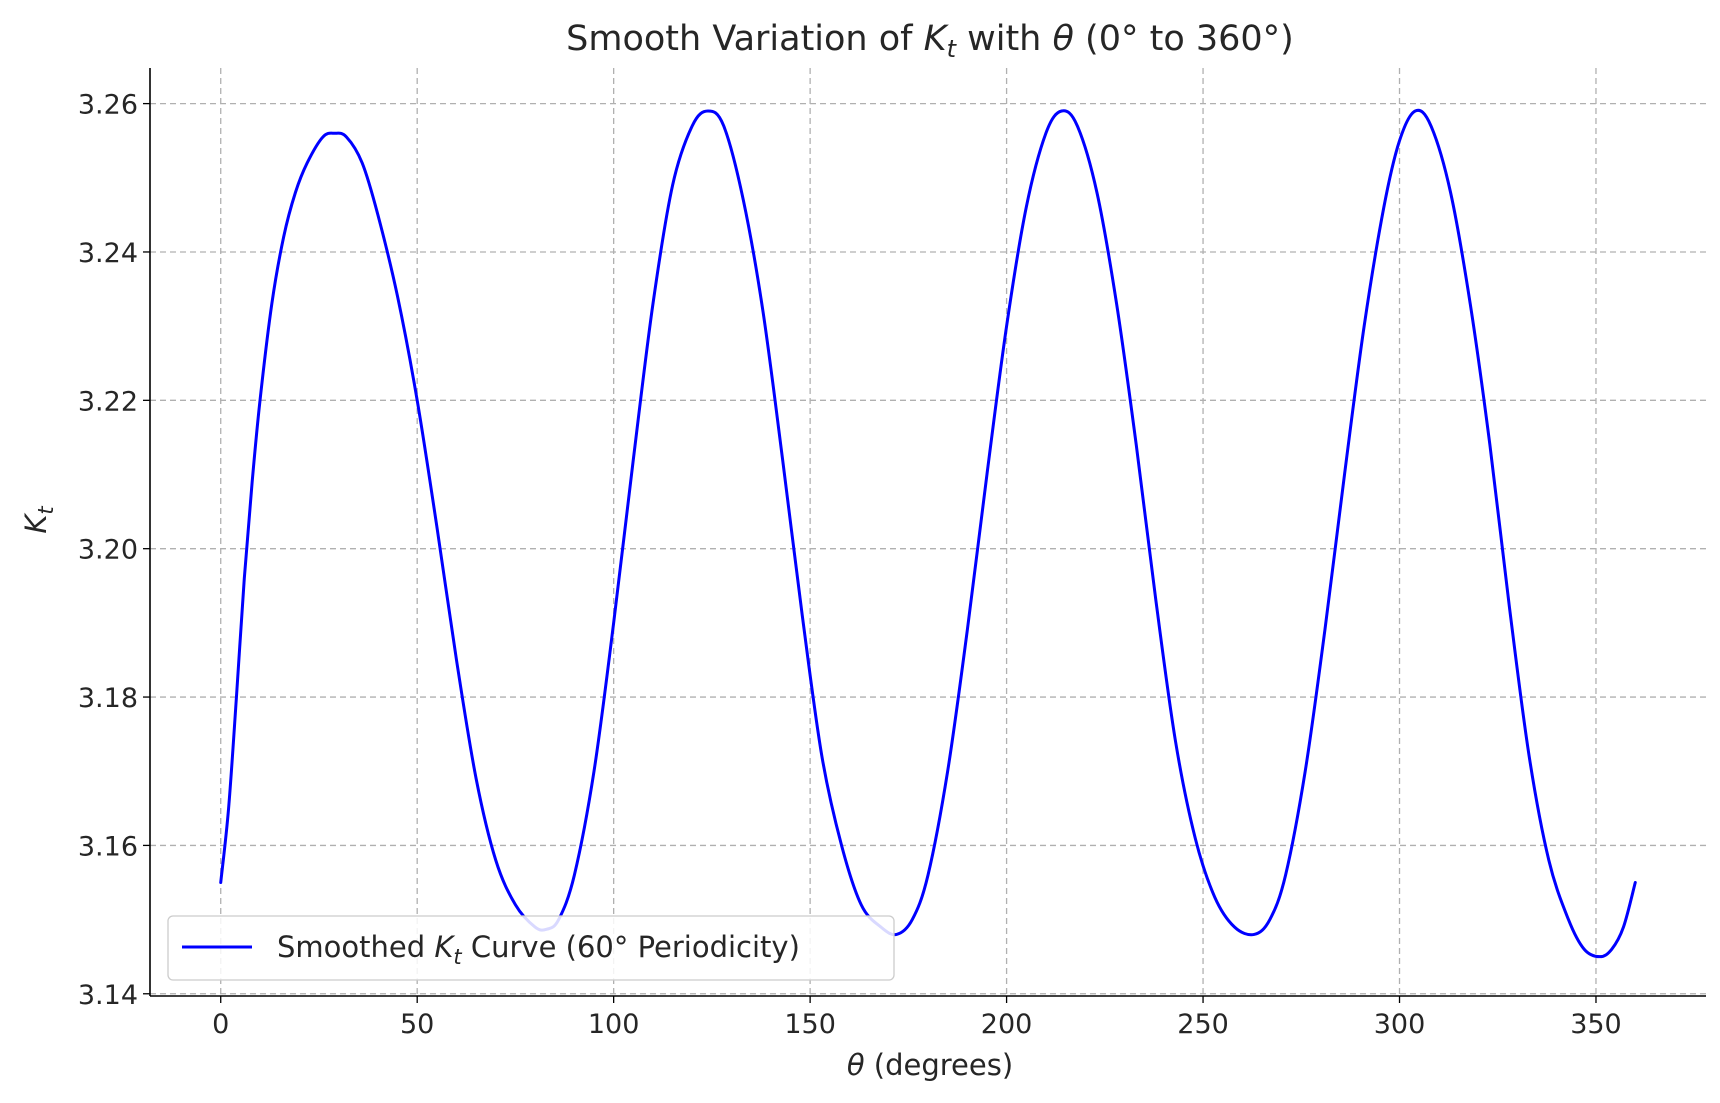 This screenshot has height=1103, width=1720. What do you see at coordinates (108, 253) in the screenshot?
I see `y-tick-label: 3.24` at bounding box center [108, 253].